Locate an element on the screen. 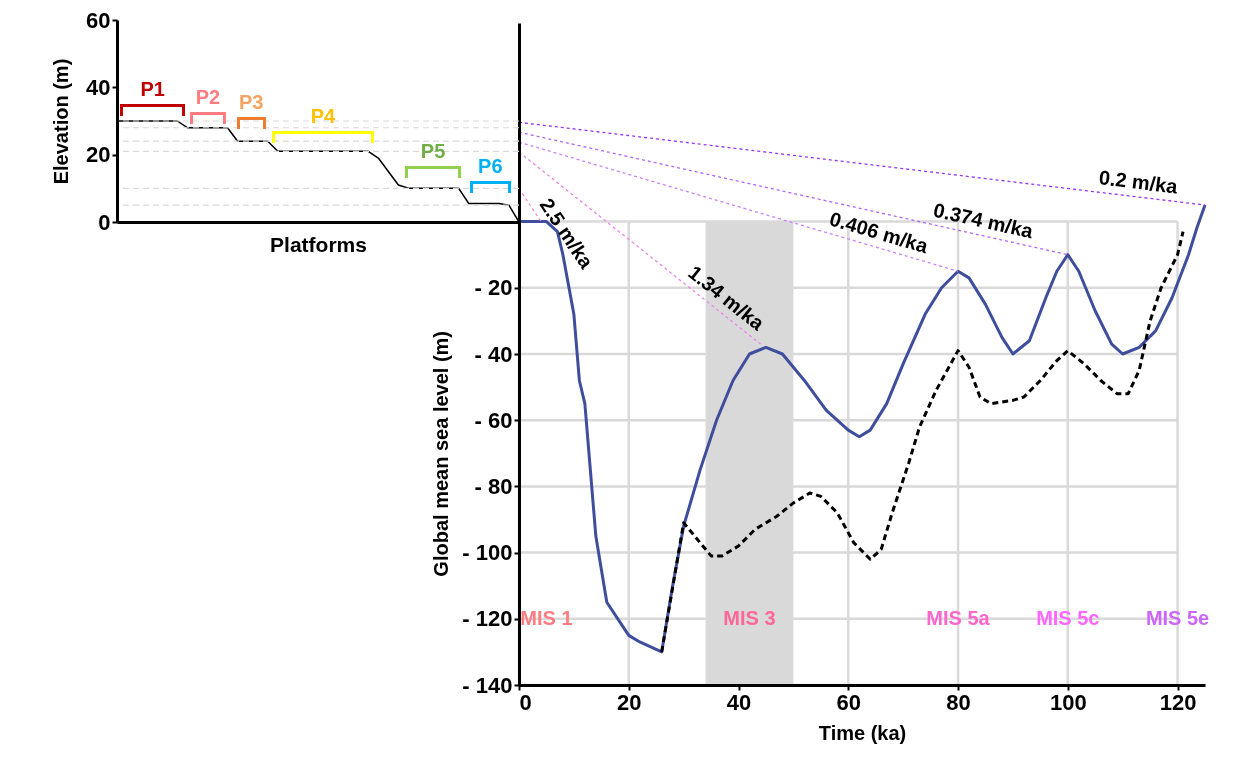 This screenshot has width=1241, height=782. annotation: MIS 5e is located at coordinates (1177, 617).